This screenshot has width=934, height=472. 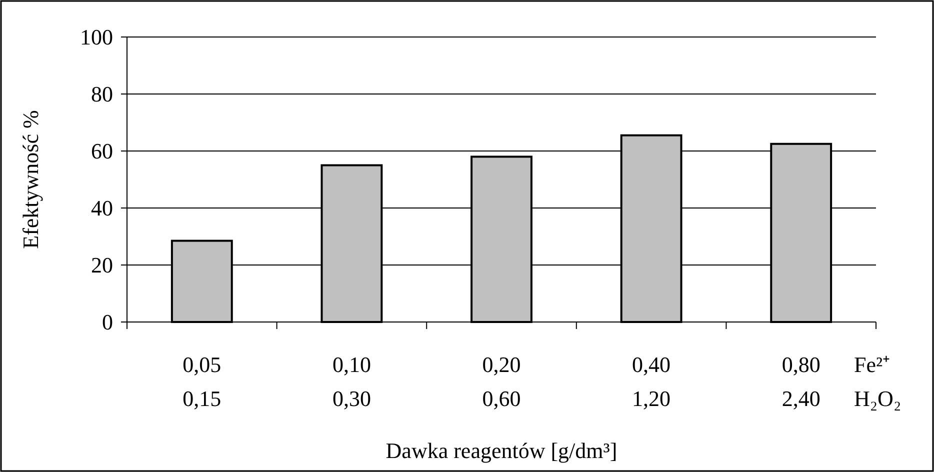 What do you see at coordinates (878, 398) in the screenshot?
I see `text: H₂O₂` at bounding box center [878, 398].